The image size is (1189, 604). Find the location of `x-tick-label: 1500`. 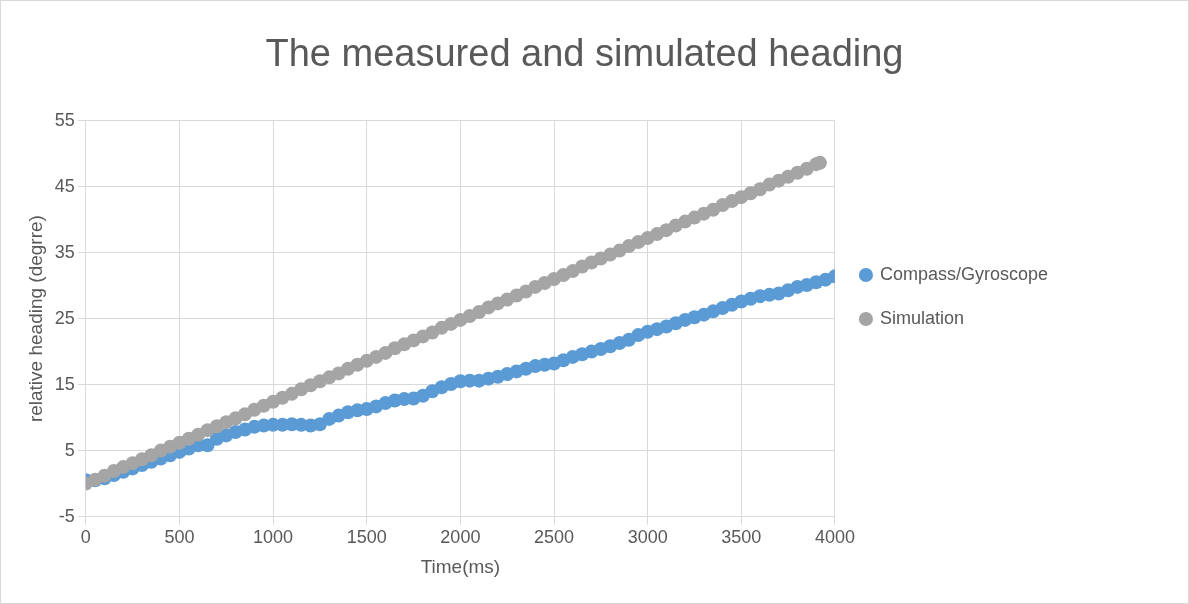

x-tick-label: 1500 is located at coordinates (366, 537).